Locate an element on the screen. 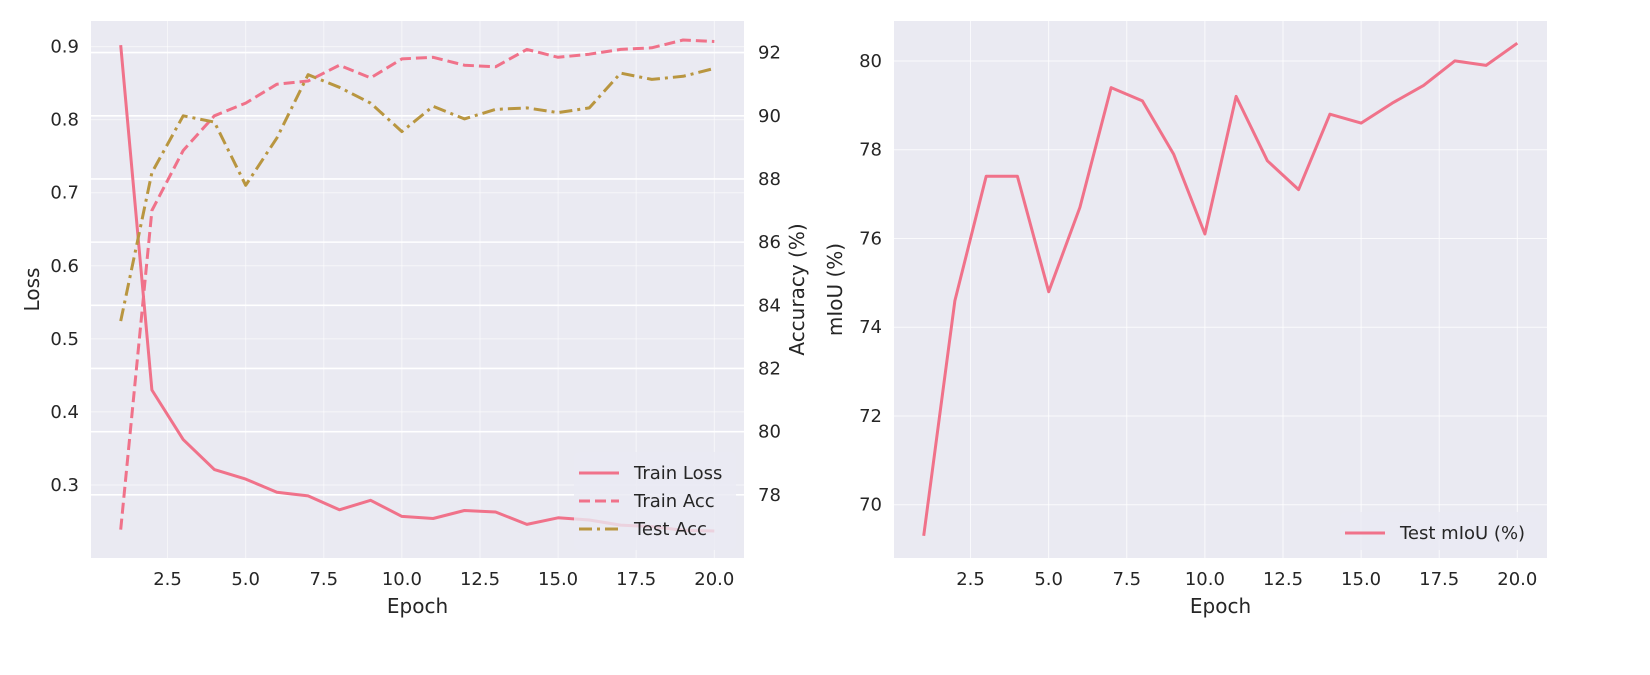 This screenshot has height=675, width=1650. y-right-tick-label: 92 is located at coordinates (769, 53).